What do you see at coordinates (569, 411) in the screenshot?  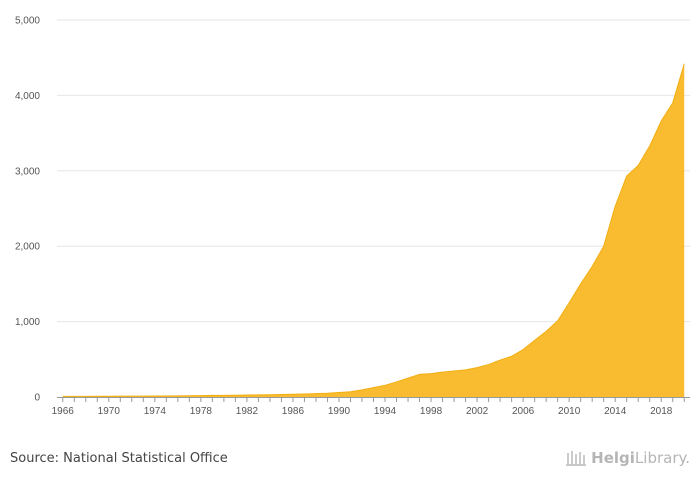 I see `x-tick-label: 2010` at bounding box center [569, 411].